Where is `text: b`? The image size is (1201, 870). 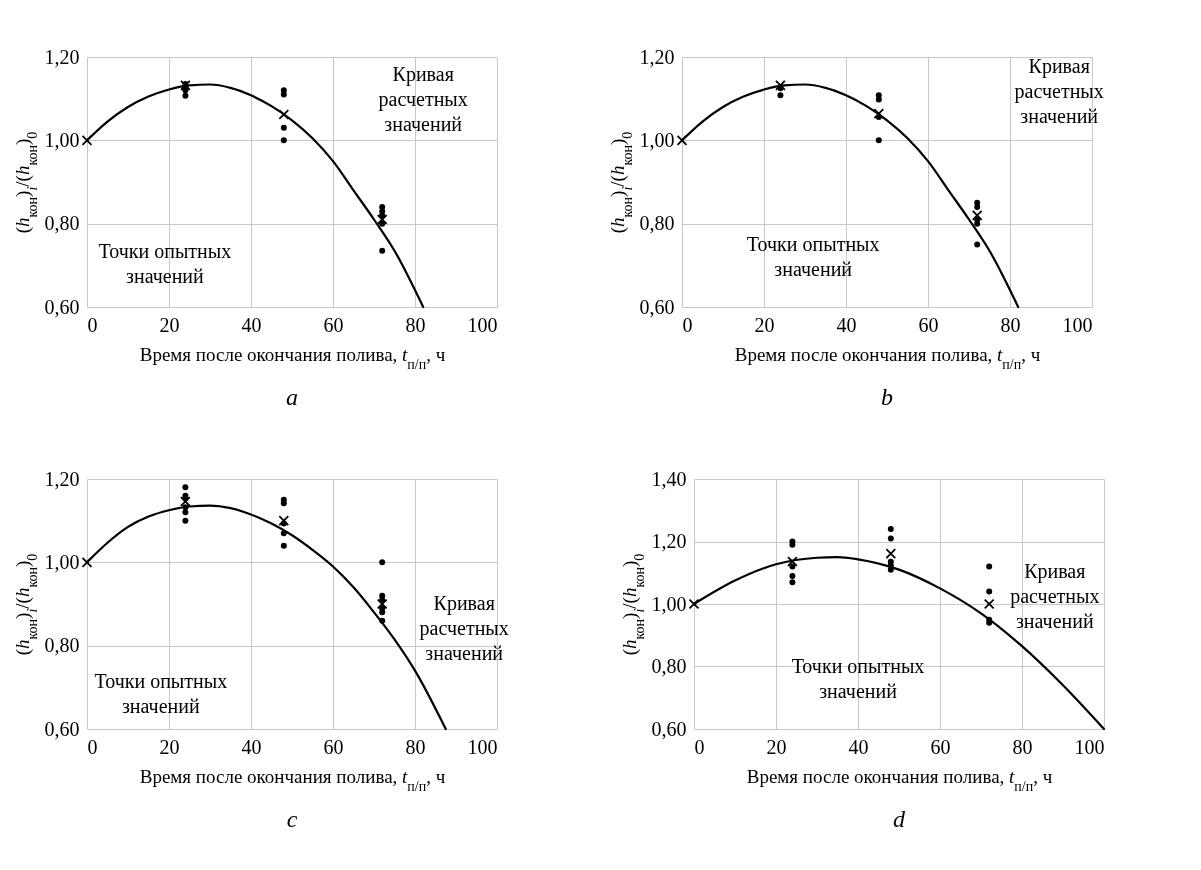
text: b is located at coordinates (887, 397).